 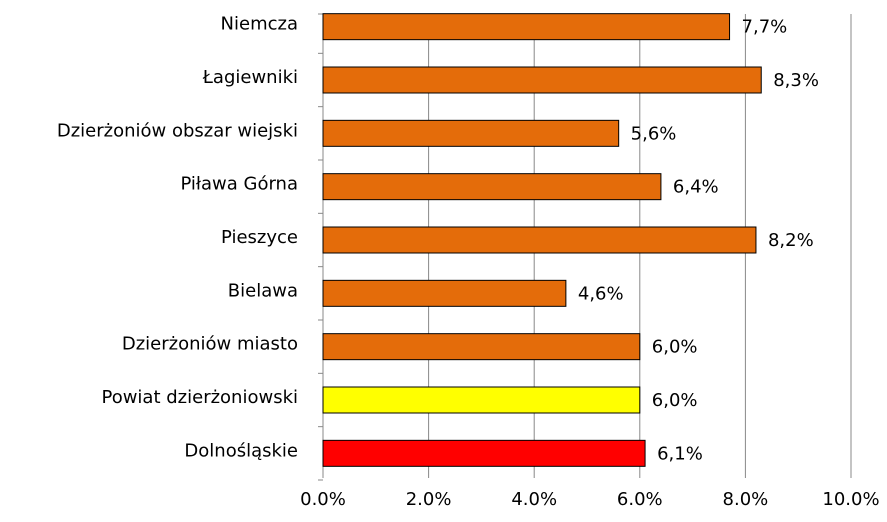 What do you see at coordinates (177, 130) in the screenshot?
I see `y-tick-label: Dzierżoniów obszar wiejski` at bounding box center [177, 130].